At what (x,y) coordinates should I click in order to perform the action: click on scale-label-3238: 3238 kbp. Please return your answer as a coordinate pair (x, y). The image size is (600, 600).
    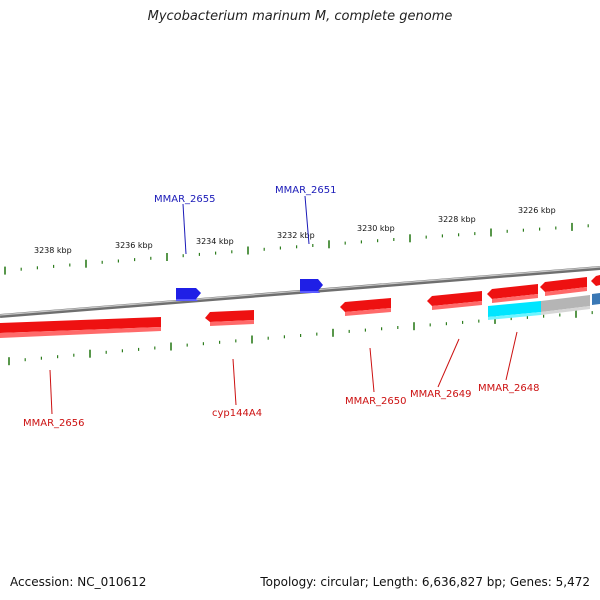
    Looking at the image, I should click on (53, 250).